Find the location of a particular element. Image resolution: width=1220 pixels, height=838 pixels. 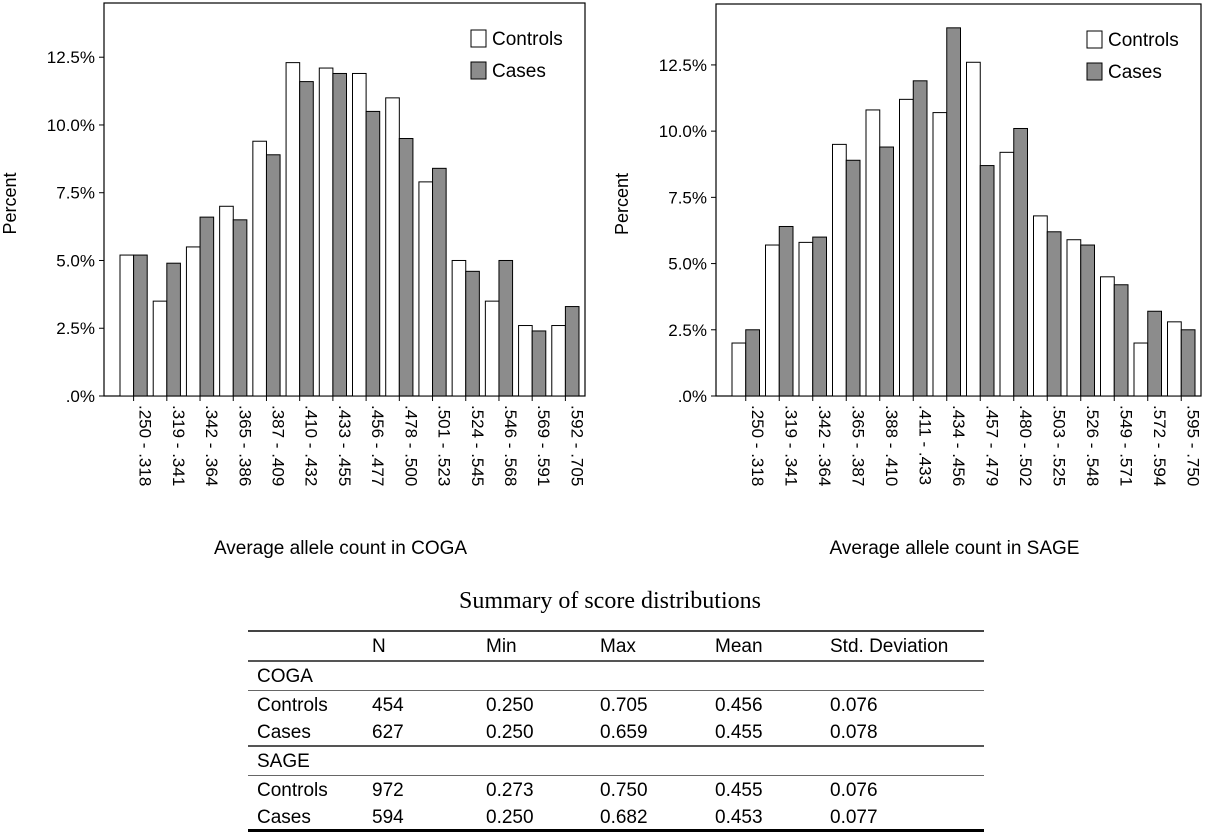

table-row: Controls 454 0.250 0.705 0.456 0.076 is located at coordinates (616, 704).